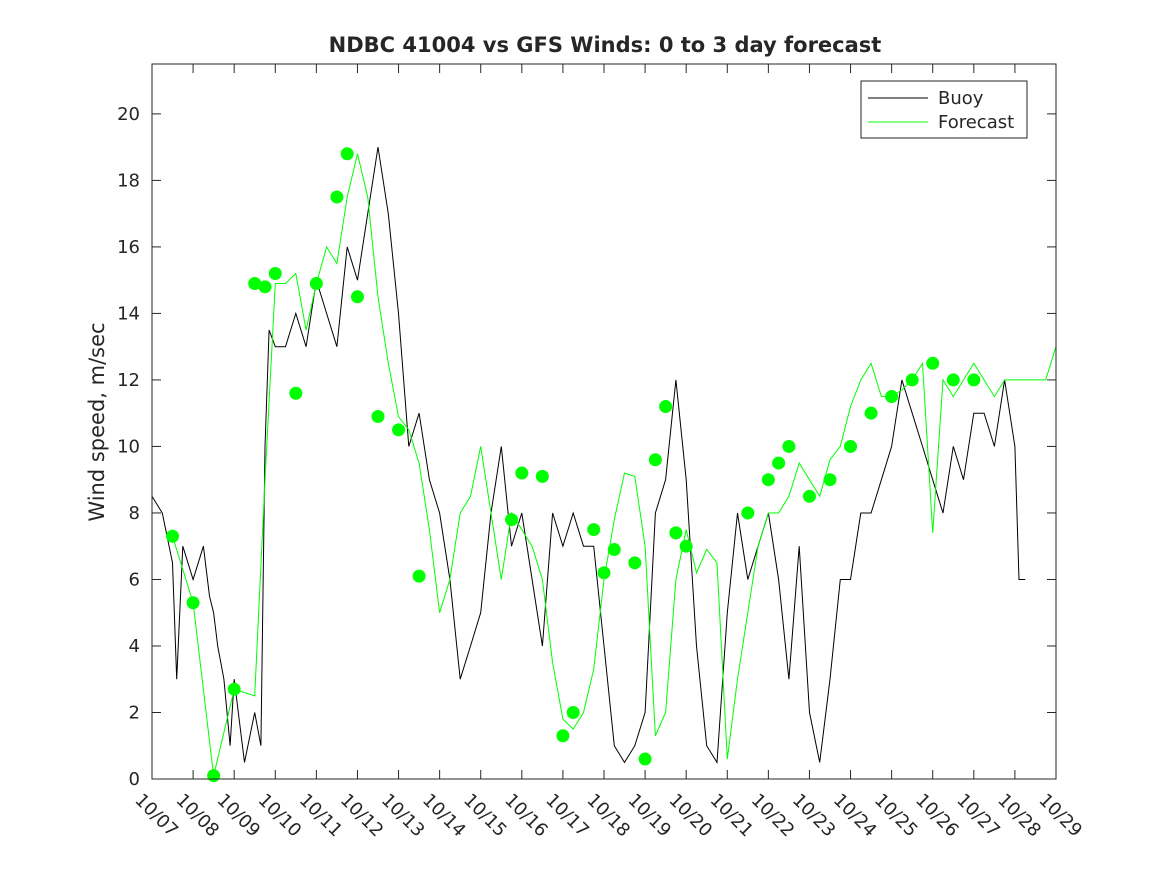 The width and height of the screenshot is (1167, 875). Describe the element at coordinates (156, 816) in the screenshot. I see `x-tick-label: 10/07` at that location.